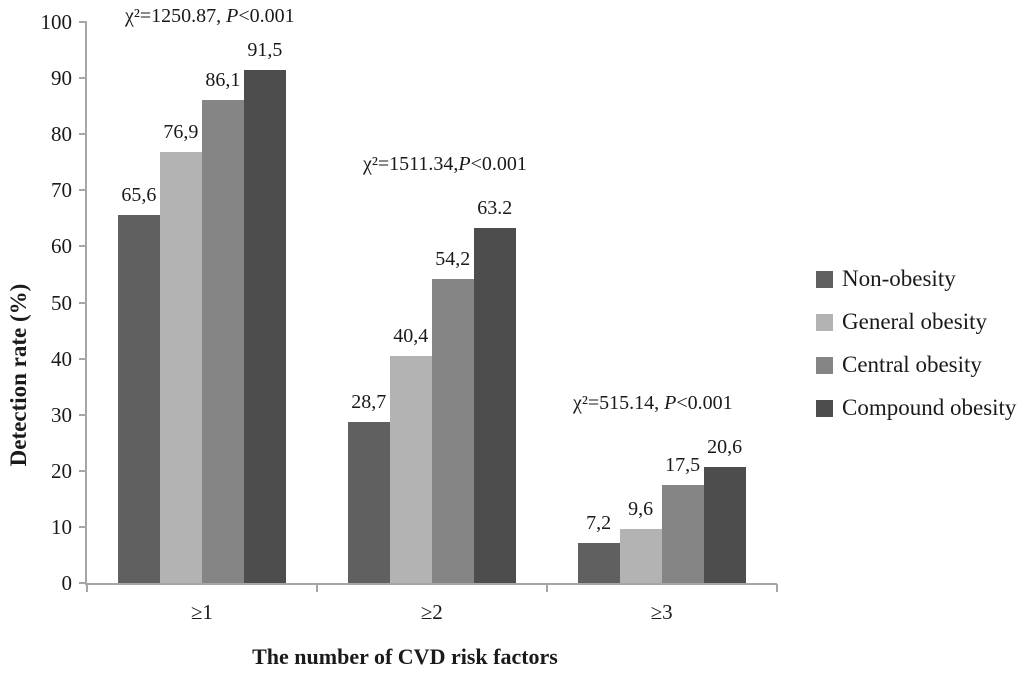 Image resolution: width=1024 pixels, height=684 pixels. Describe the element at coordinates (61, 414) in the screenshot. I see `y-tick-label: 30` at that location.